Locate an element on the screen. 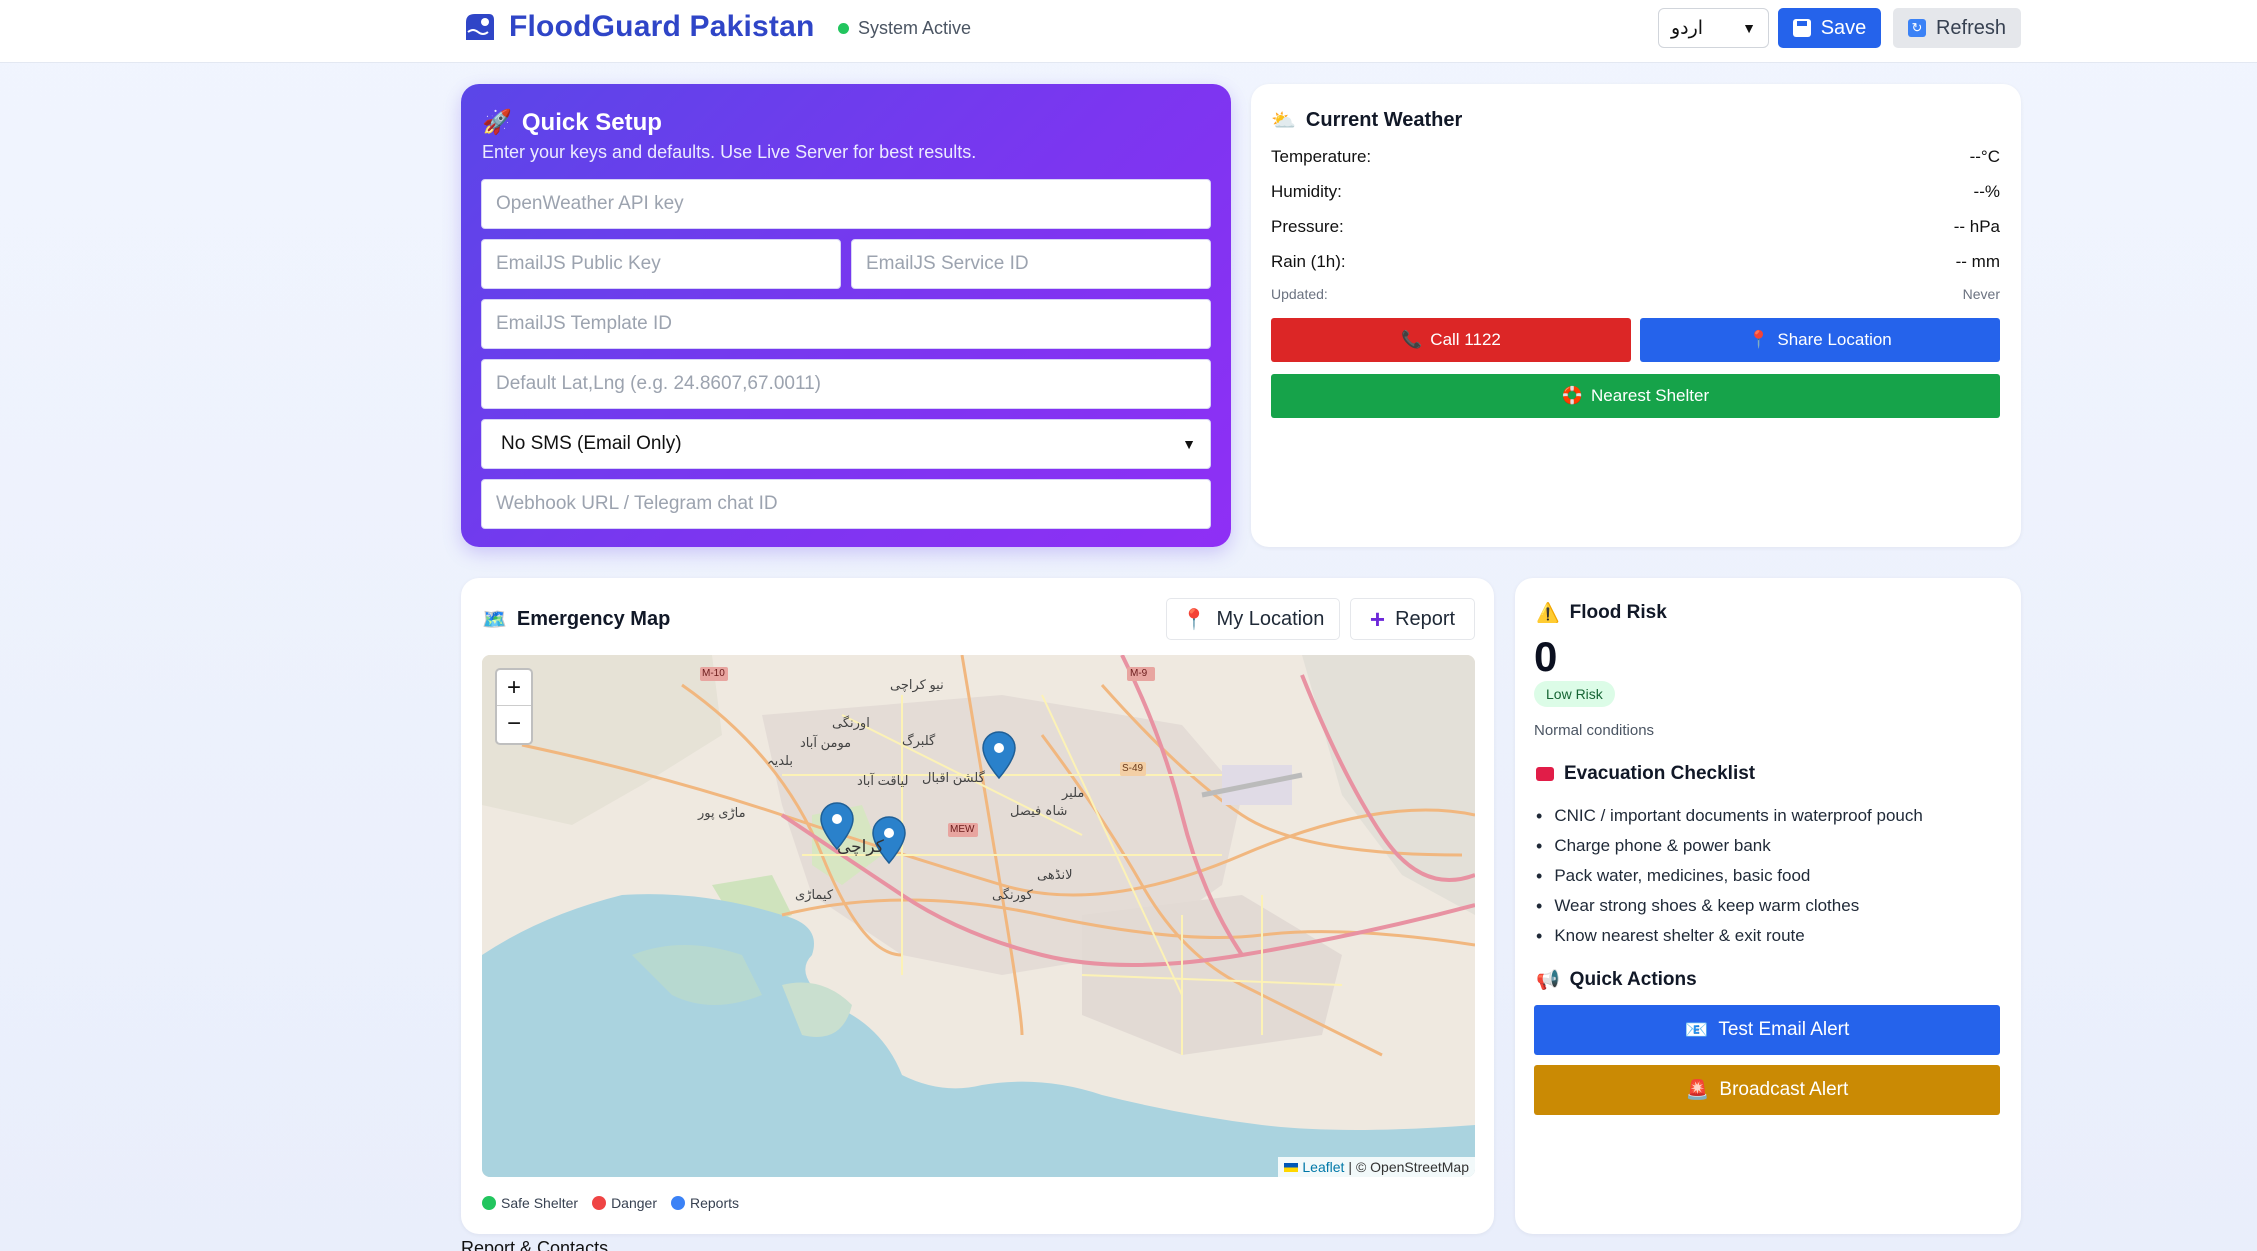 This screenshot has height=1251, width=2257. emailjs-service-id-input: EmailJS Service ID is located at coordinates (1031, 264).